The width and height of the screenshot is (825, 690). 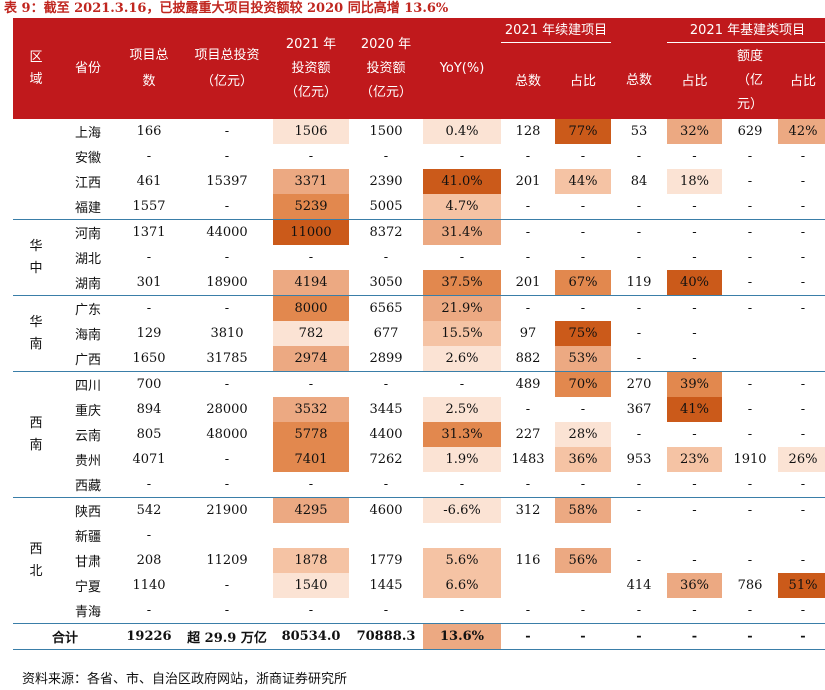 What do you see at coordinates (694, 80) in the screenshot?
I see `header-infra-share: 占比` at bounding box center [694, 80].